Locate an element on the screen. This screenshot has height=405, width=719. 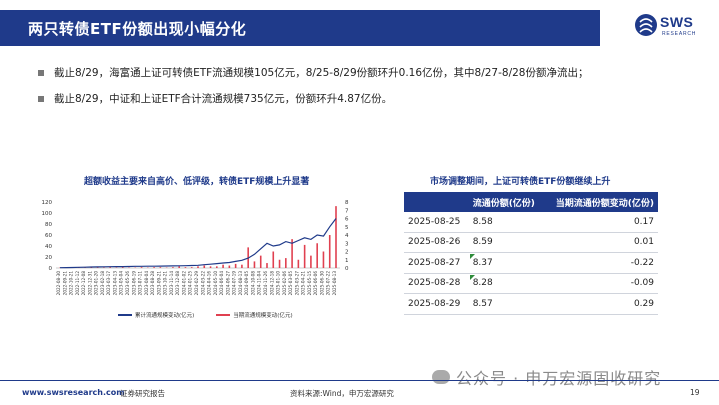
table-header-row: 流通份额(亿份) 当期流通份额变动(亿份) is located at coordinates (531, 202).